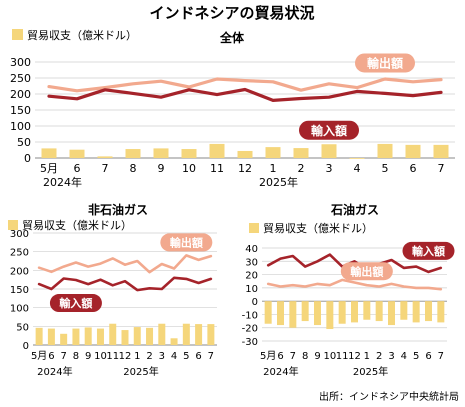 Image resolution: width=465 pixels, height=407 pixels. I want to click on nonoil-legend-swatch, so click(13, 225).